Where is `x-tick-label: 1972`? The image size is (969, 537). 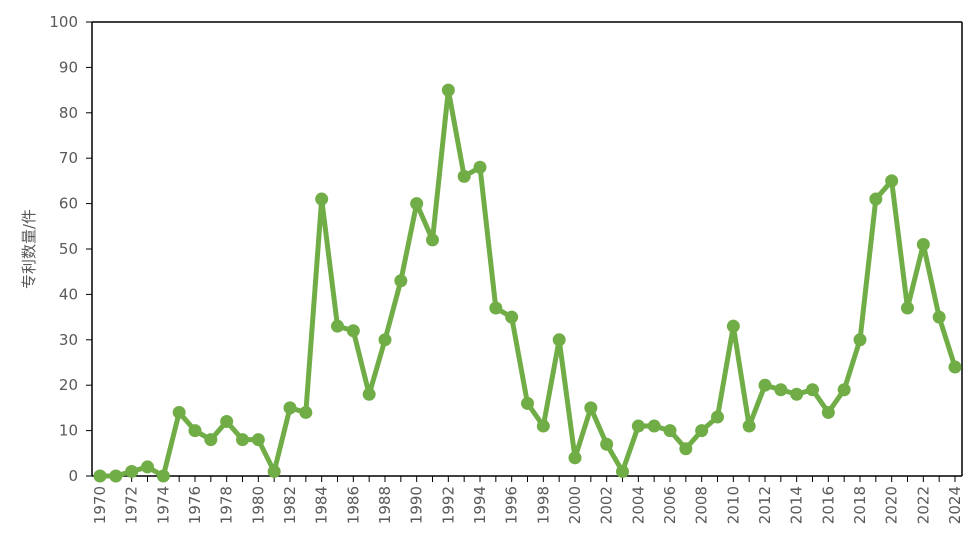
x-tick-label: 1972 is located at coordinates (132, 505).